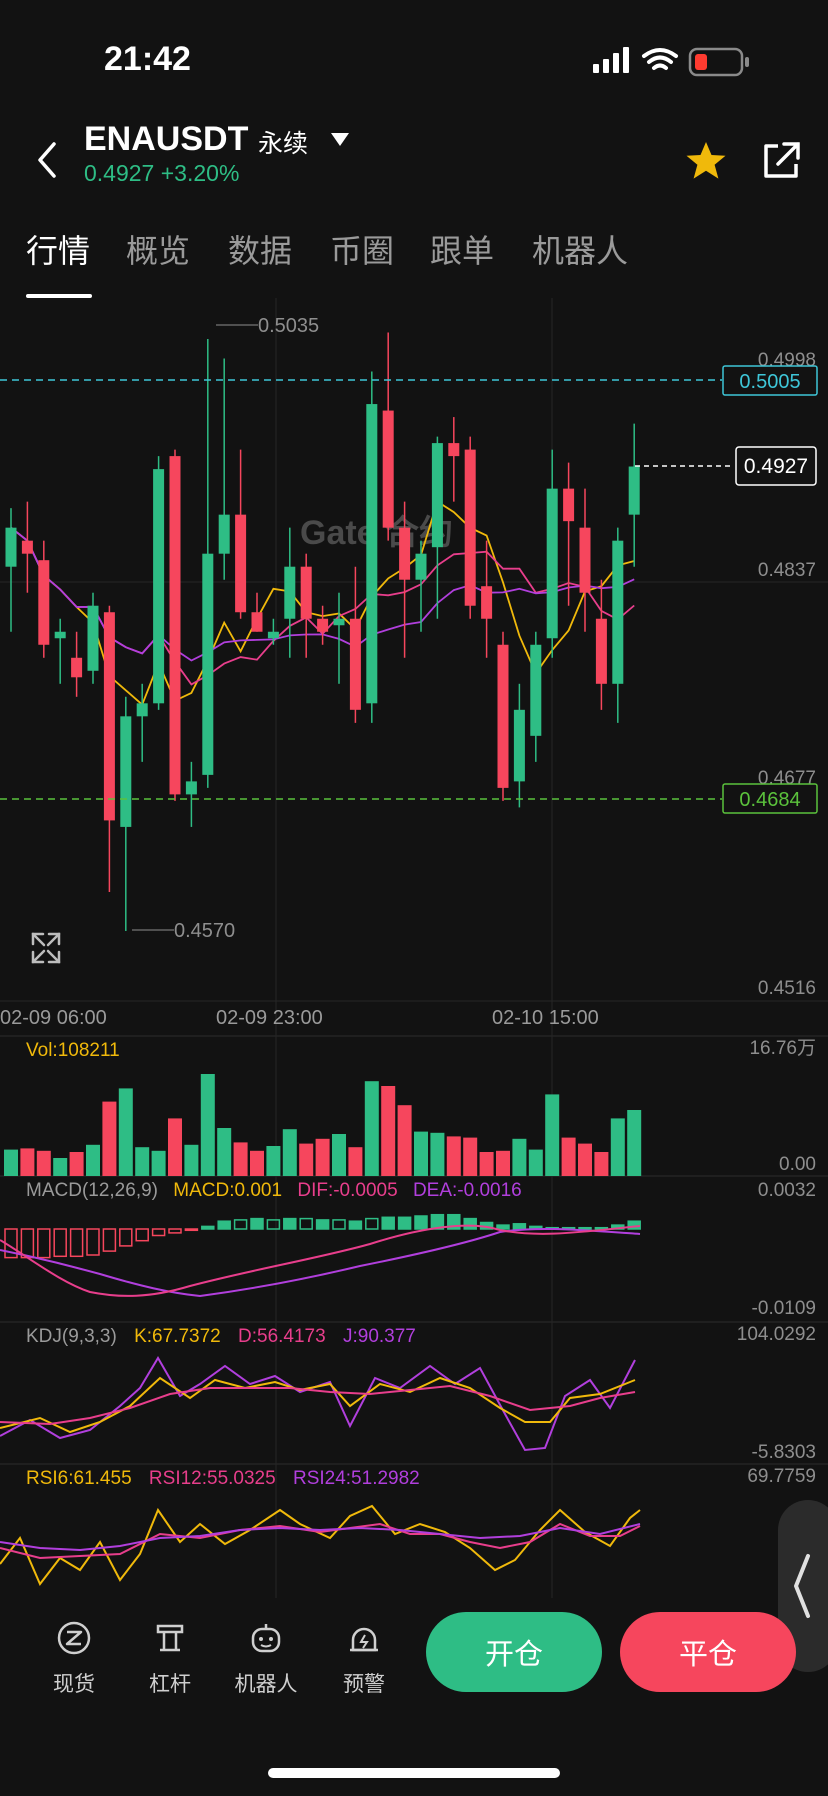  I want to click on time-axis-label: 02-09 23:00, so click(269, 1018).